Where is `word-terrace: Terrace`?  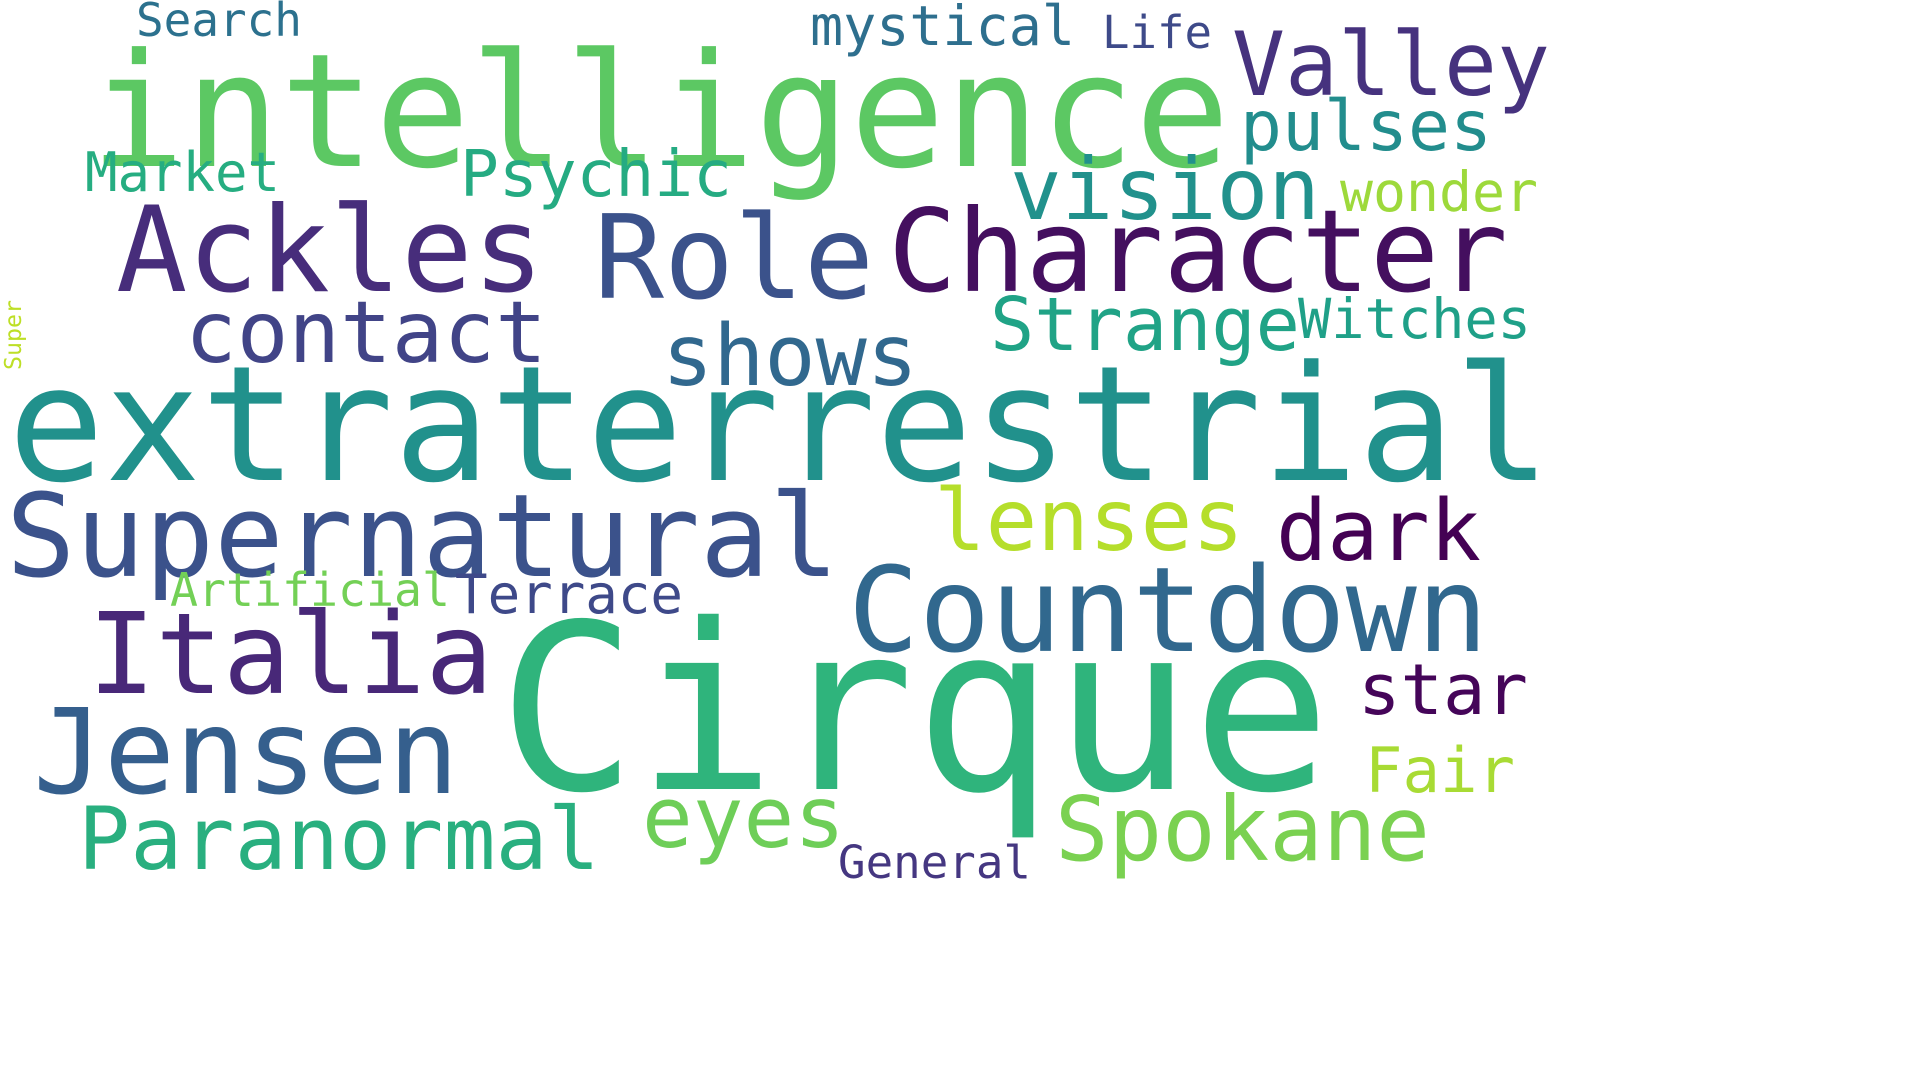 word-terrace: Terrace is located at coordinates (569, 594).